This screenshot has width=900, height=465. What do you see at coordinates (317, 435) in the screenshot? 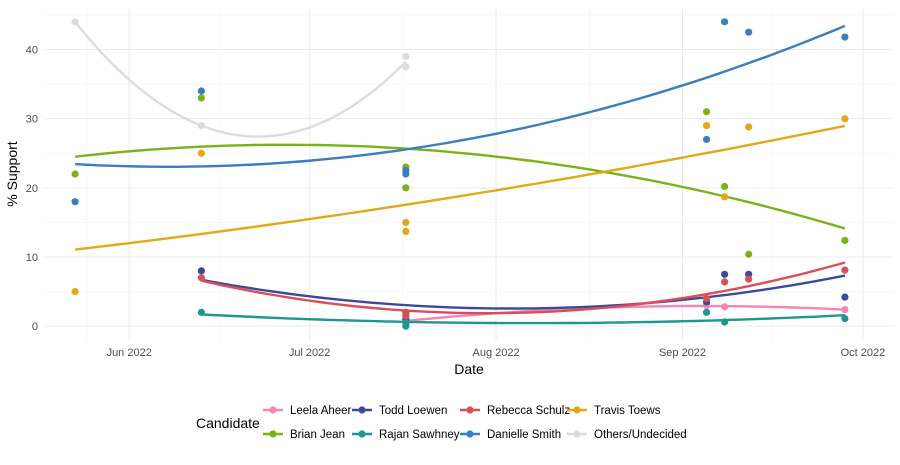
I see `legend-label-brian-jean: Brian Jean` at bounding box center [317, 435].